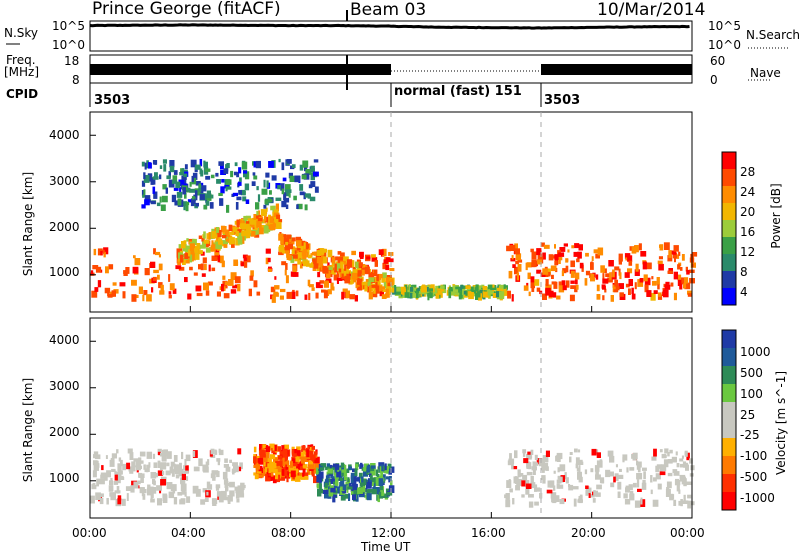  I want to click on power-cbar-tick-12: 12, so click(748, 252).